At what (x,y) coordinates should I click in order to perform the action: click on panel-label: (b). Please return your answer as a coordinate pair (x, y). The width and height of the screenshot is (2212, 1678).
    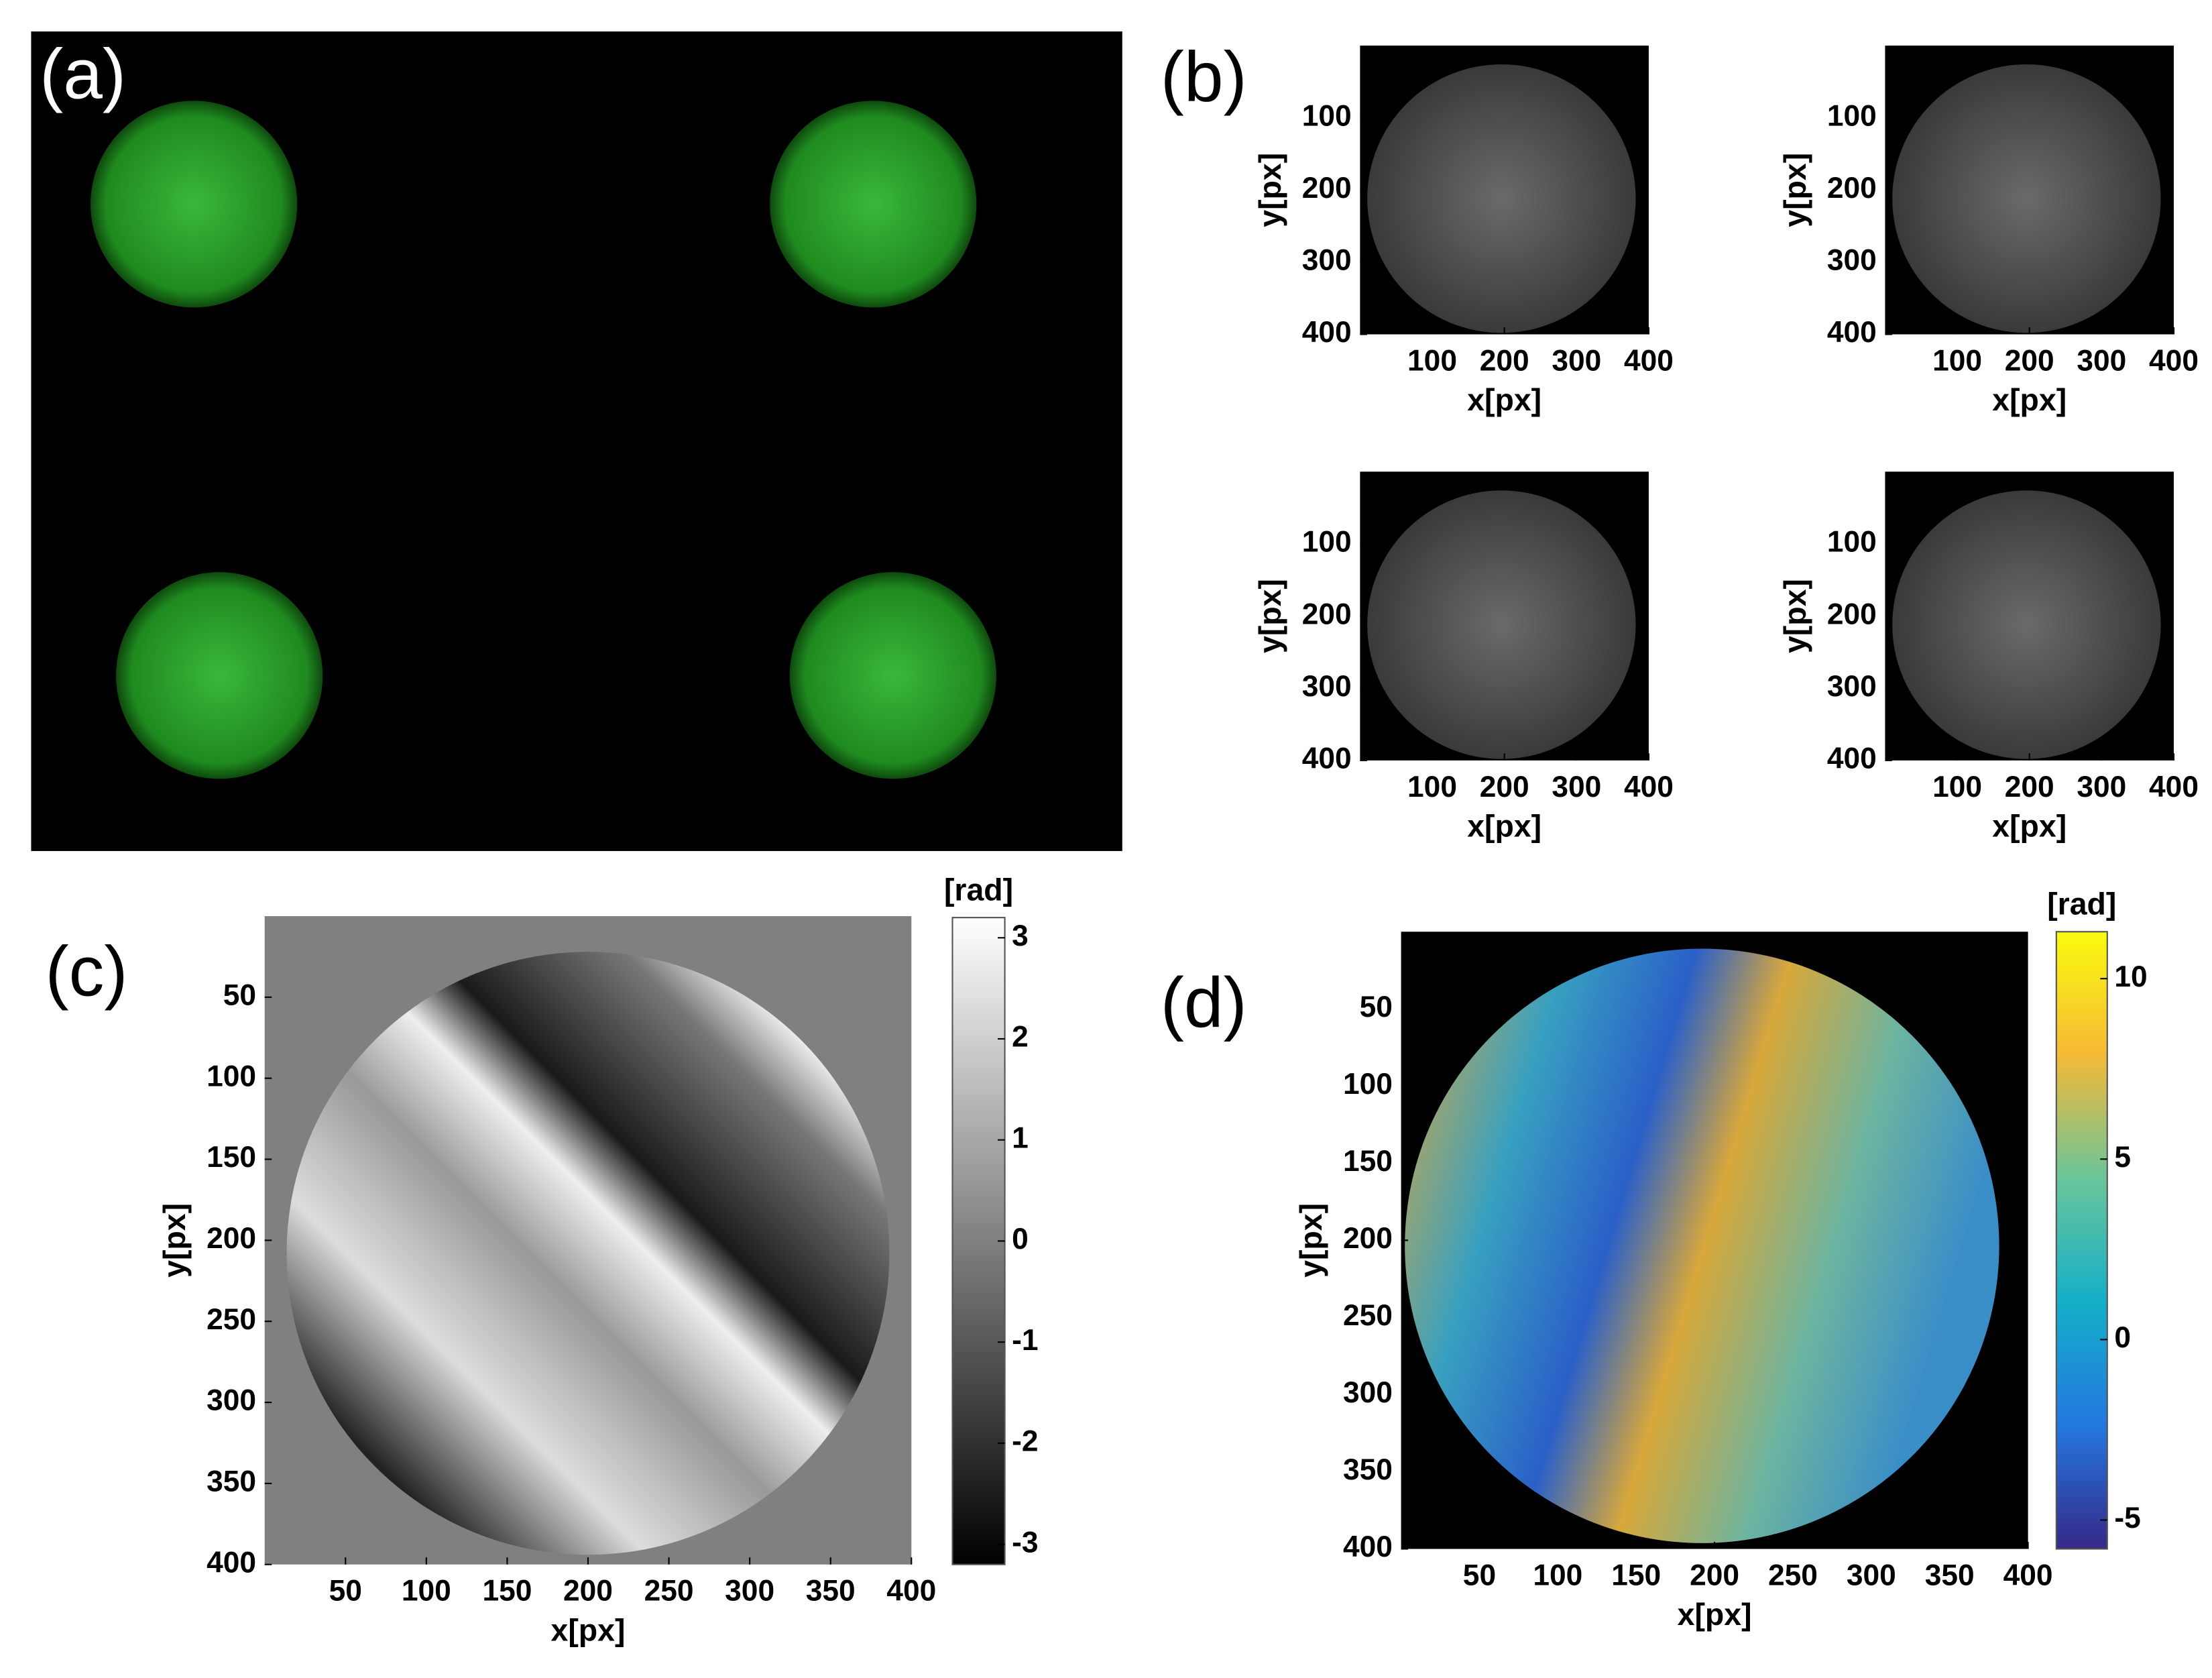
    Looking at the image, I should click on (1204, 77).